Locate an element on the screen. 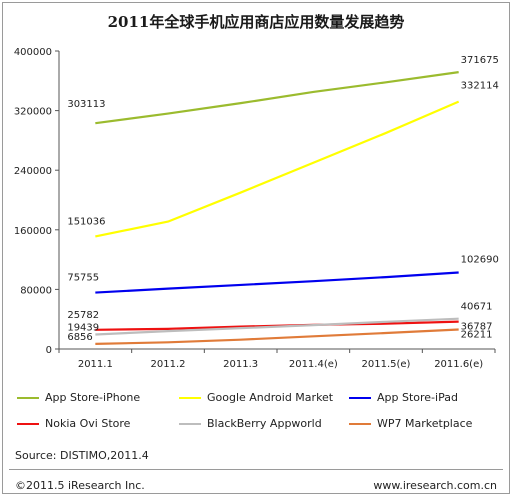 This screenshot has width=512, height=496. source-note: Source: DISTIMO,2011.4 is located at coordinates (82, 455).